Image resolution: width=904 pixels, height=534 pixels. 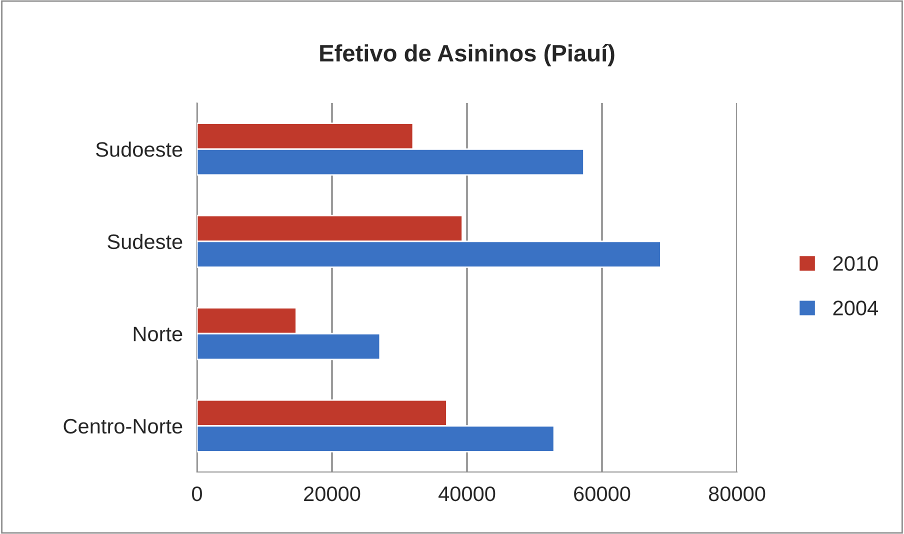 I want to click on y-tick-label: Sudeste, so click(x=145, y=242).